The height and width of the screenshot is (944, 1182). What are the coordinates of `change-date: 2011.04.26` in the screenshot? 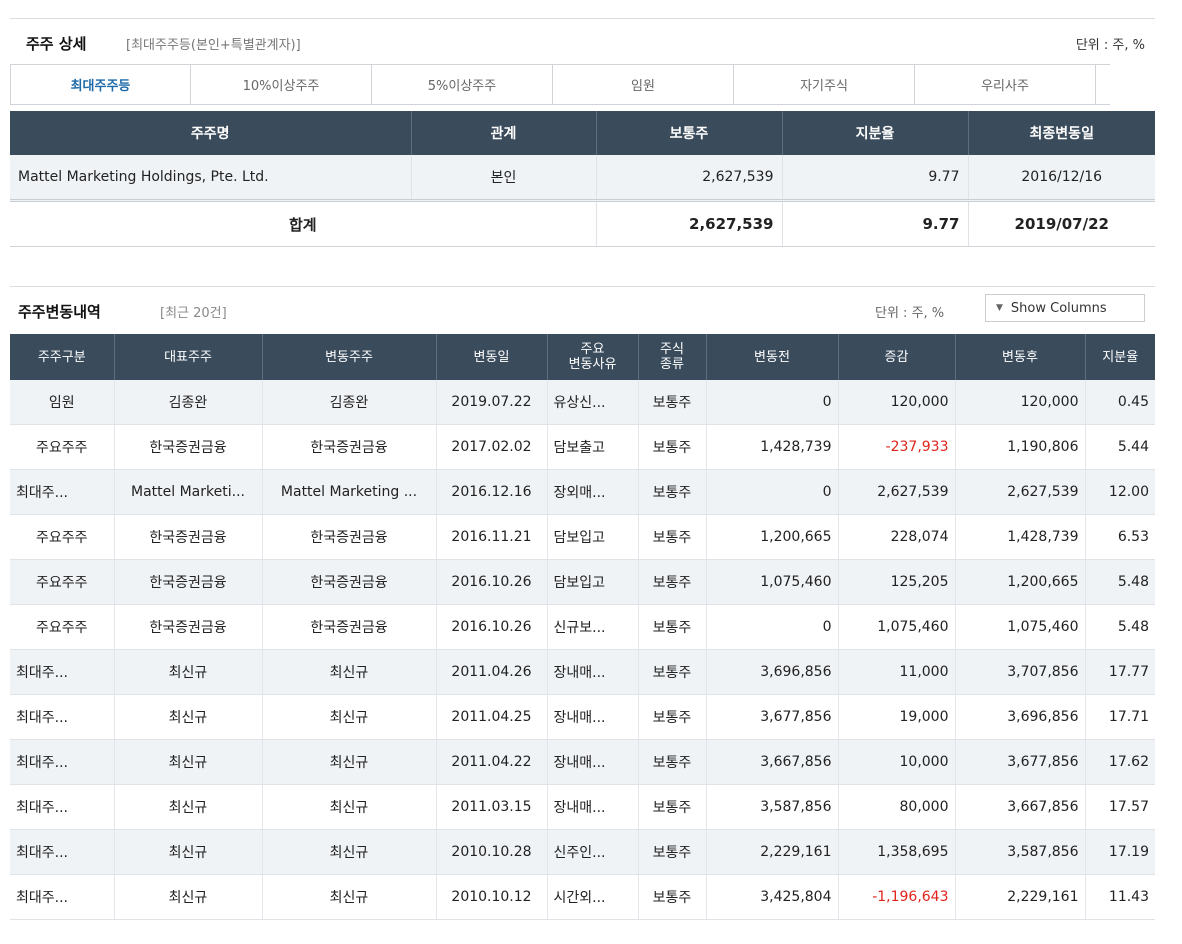 It's located at (492, 672).